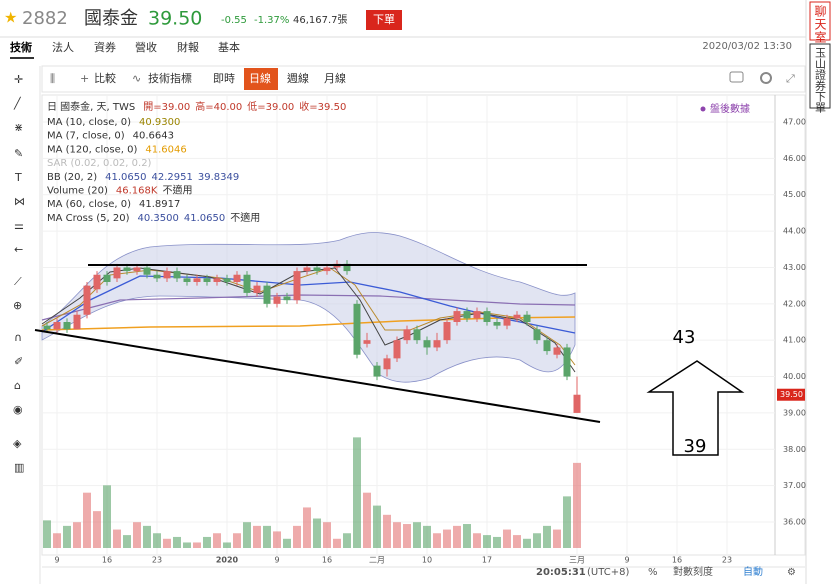 Image resolution: width=832 pixels, height=584 pixels. What do you see at coordinates (21, 47) in the screenshot?
I see `tab: 技術` at bounding box center [21, 47].